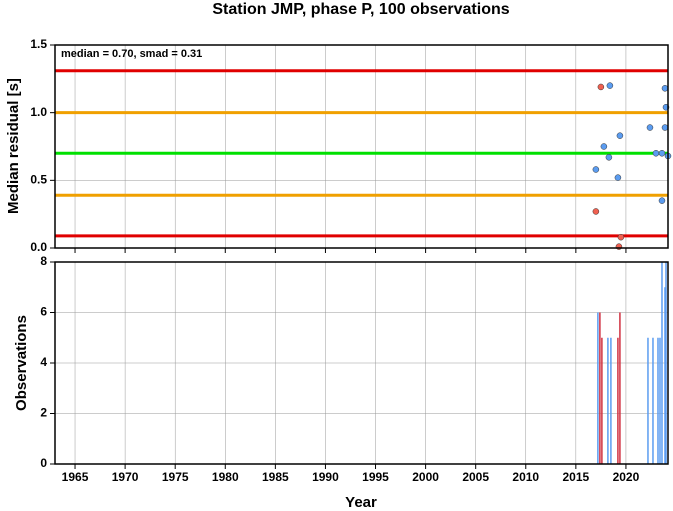  What do you see at coordinates (21, 363) in the screenshot?
I see `y-axis-label: Observations` at bounding box center [21, 363].